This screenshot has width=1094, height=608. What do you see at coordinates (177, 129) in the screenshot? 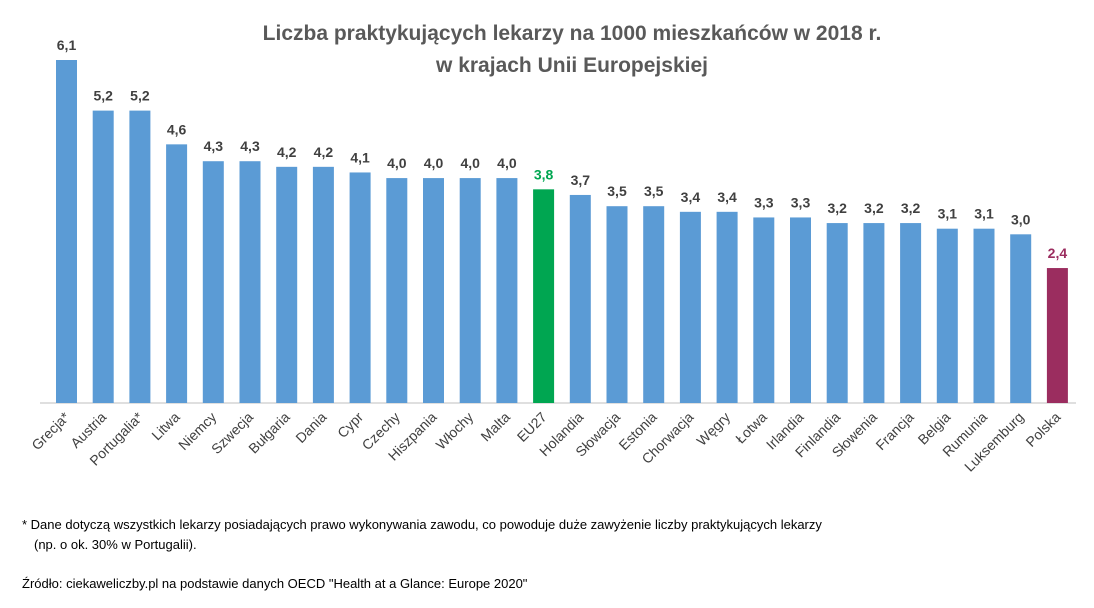
I see `value-label: 4,6` at bounding box center [177, 129].